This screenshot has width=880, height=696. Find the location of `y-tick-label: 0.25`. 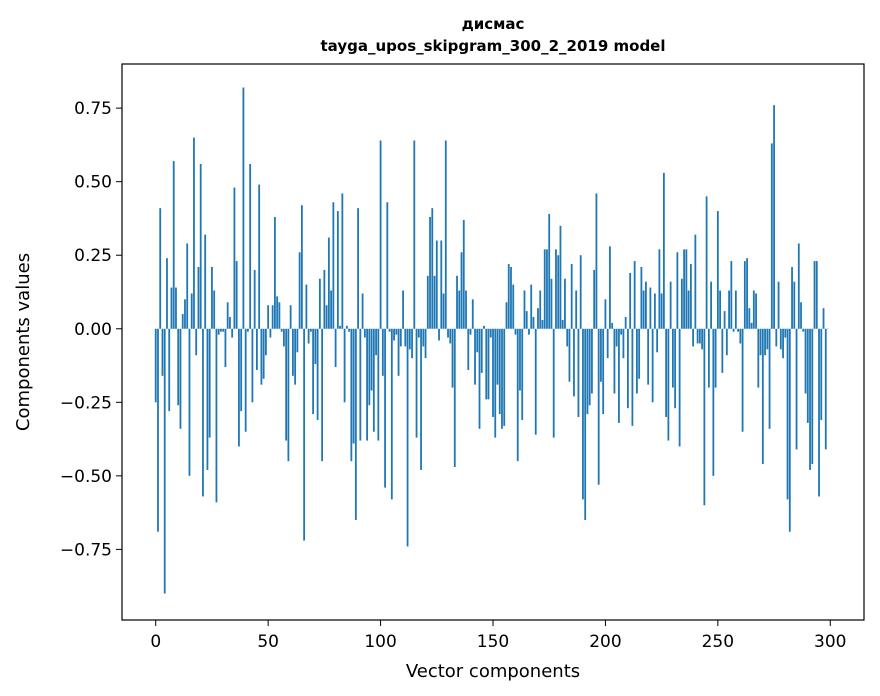

y-tick-label: 0.25 is located at coordinates (93, 256).